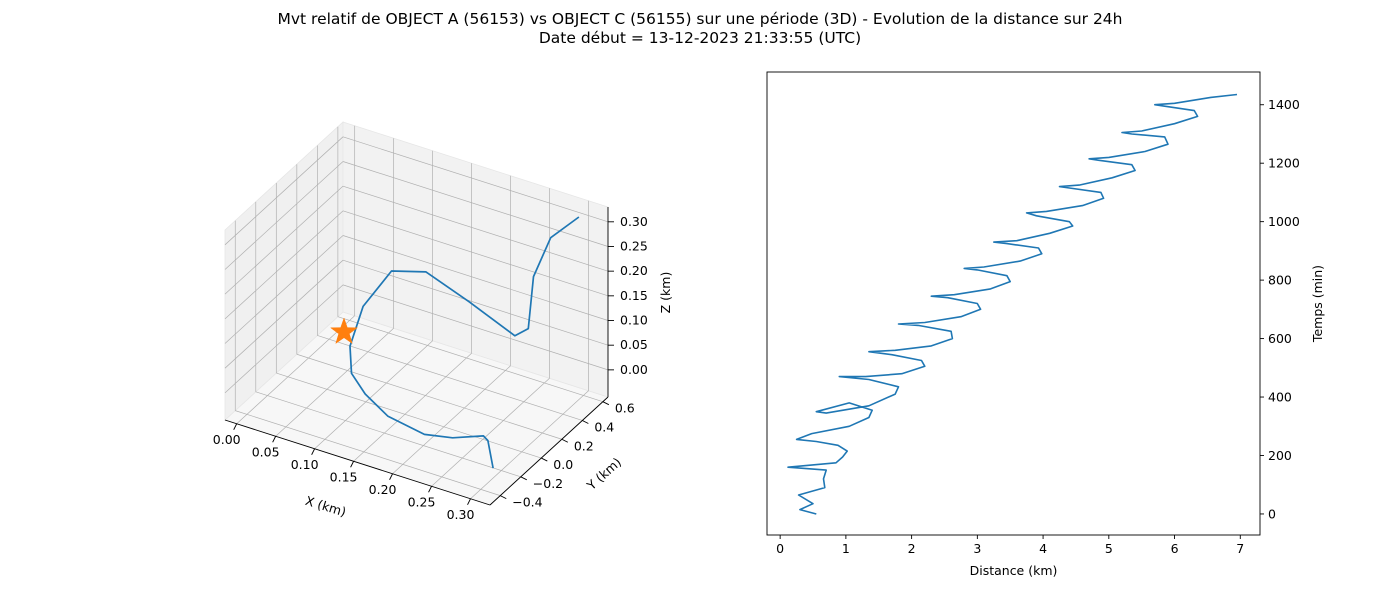 The image size is (1400, 600). I want to click on y-tick-label: 200, so click(1280, 455).